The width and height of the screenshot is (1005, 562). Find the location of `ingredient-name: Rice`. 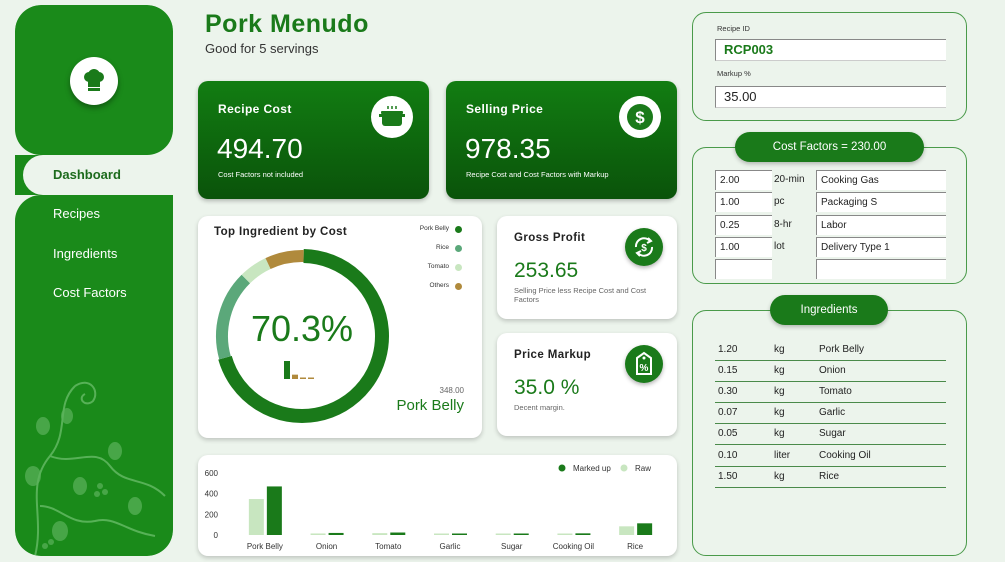

ingredient-name: Rice is located at coordinates (829, 476).